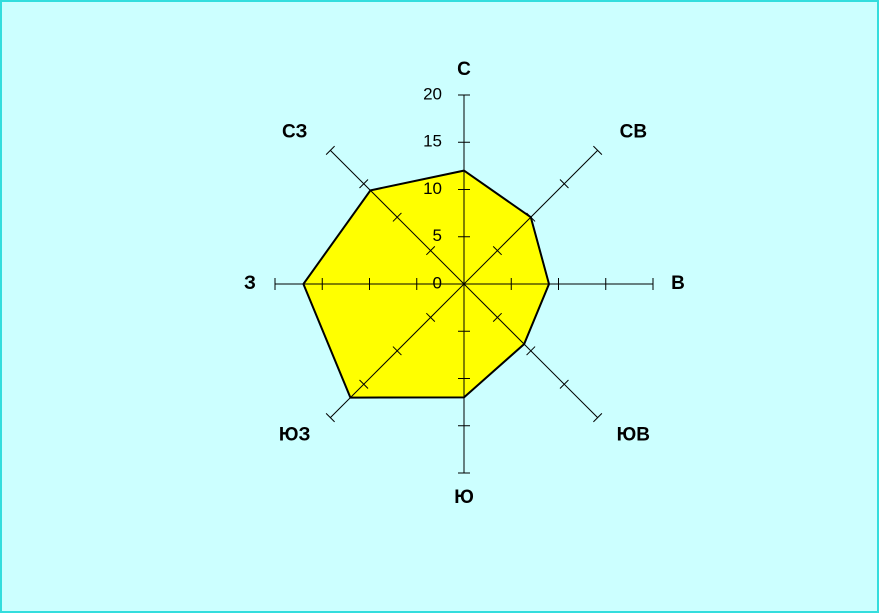  What do you see at coordinates (432, 188) in the screenshot?
I see `tick-label: 10` at bounding box center [432, 188].